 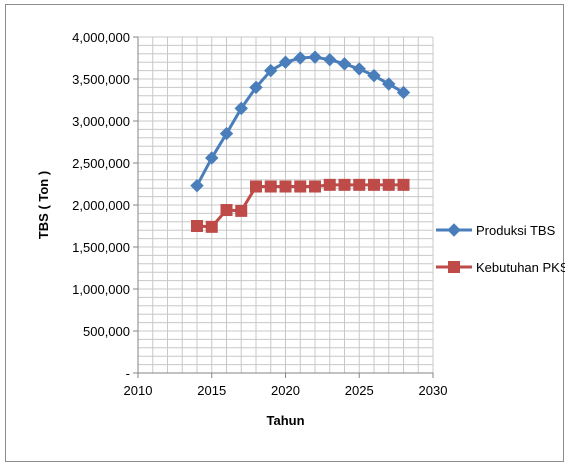 I want to click on legend-entry-produksi-tbs: Produksi TBS, so click(x=496, y=230).